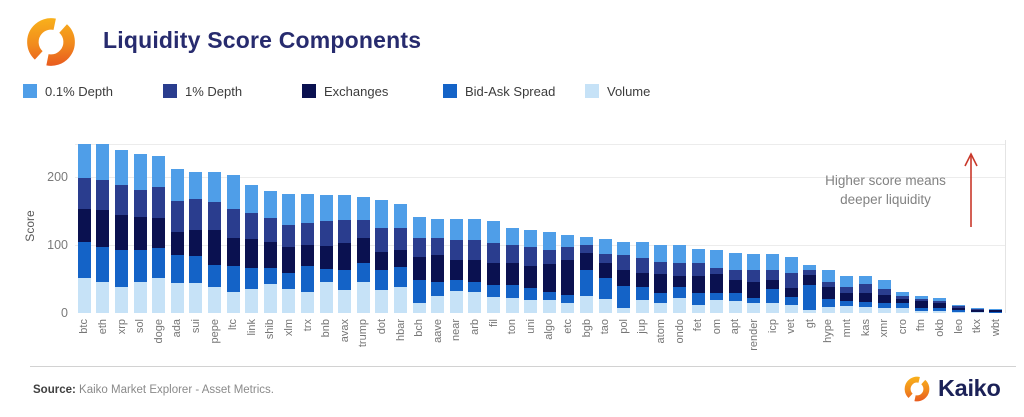 The width and height of the screenshot is (1024, 417). I want to click on x-tick-dot: dot, so click(381, 327).